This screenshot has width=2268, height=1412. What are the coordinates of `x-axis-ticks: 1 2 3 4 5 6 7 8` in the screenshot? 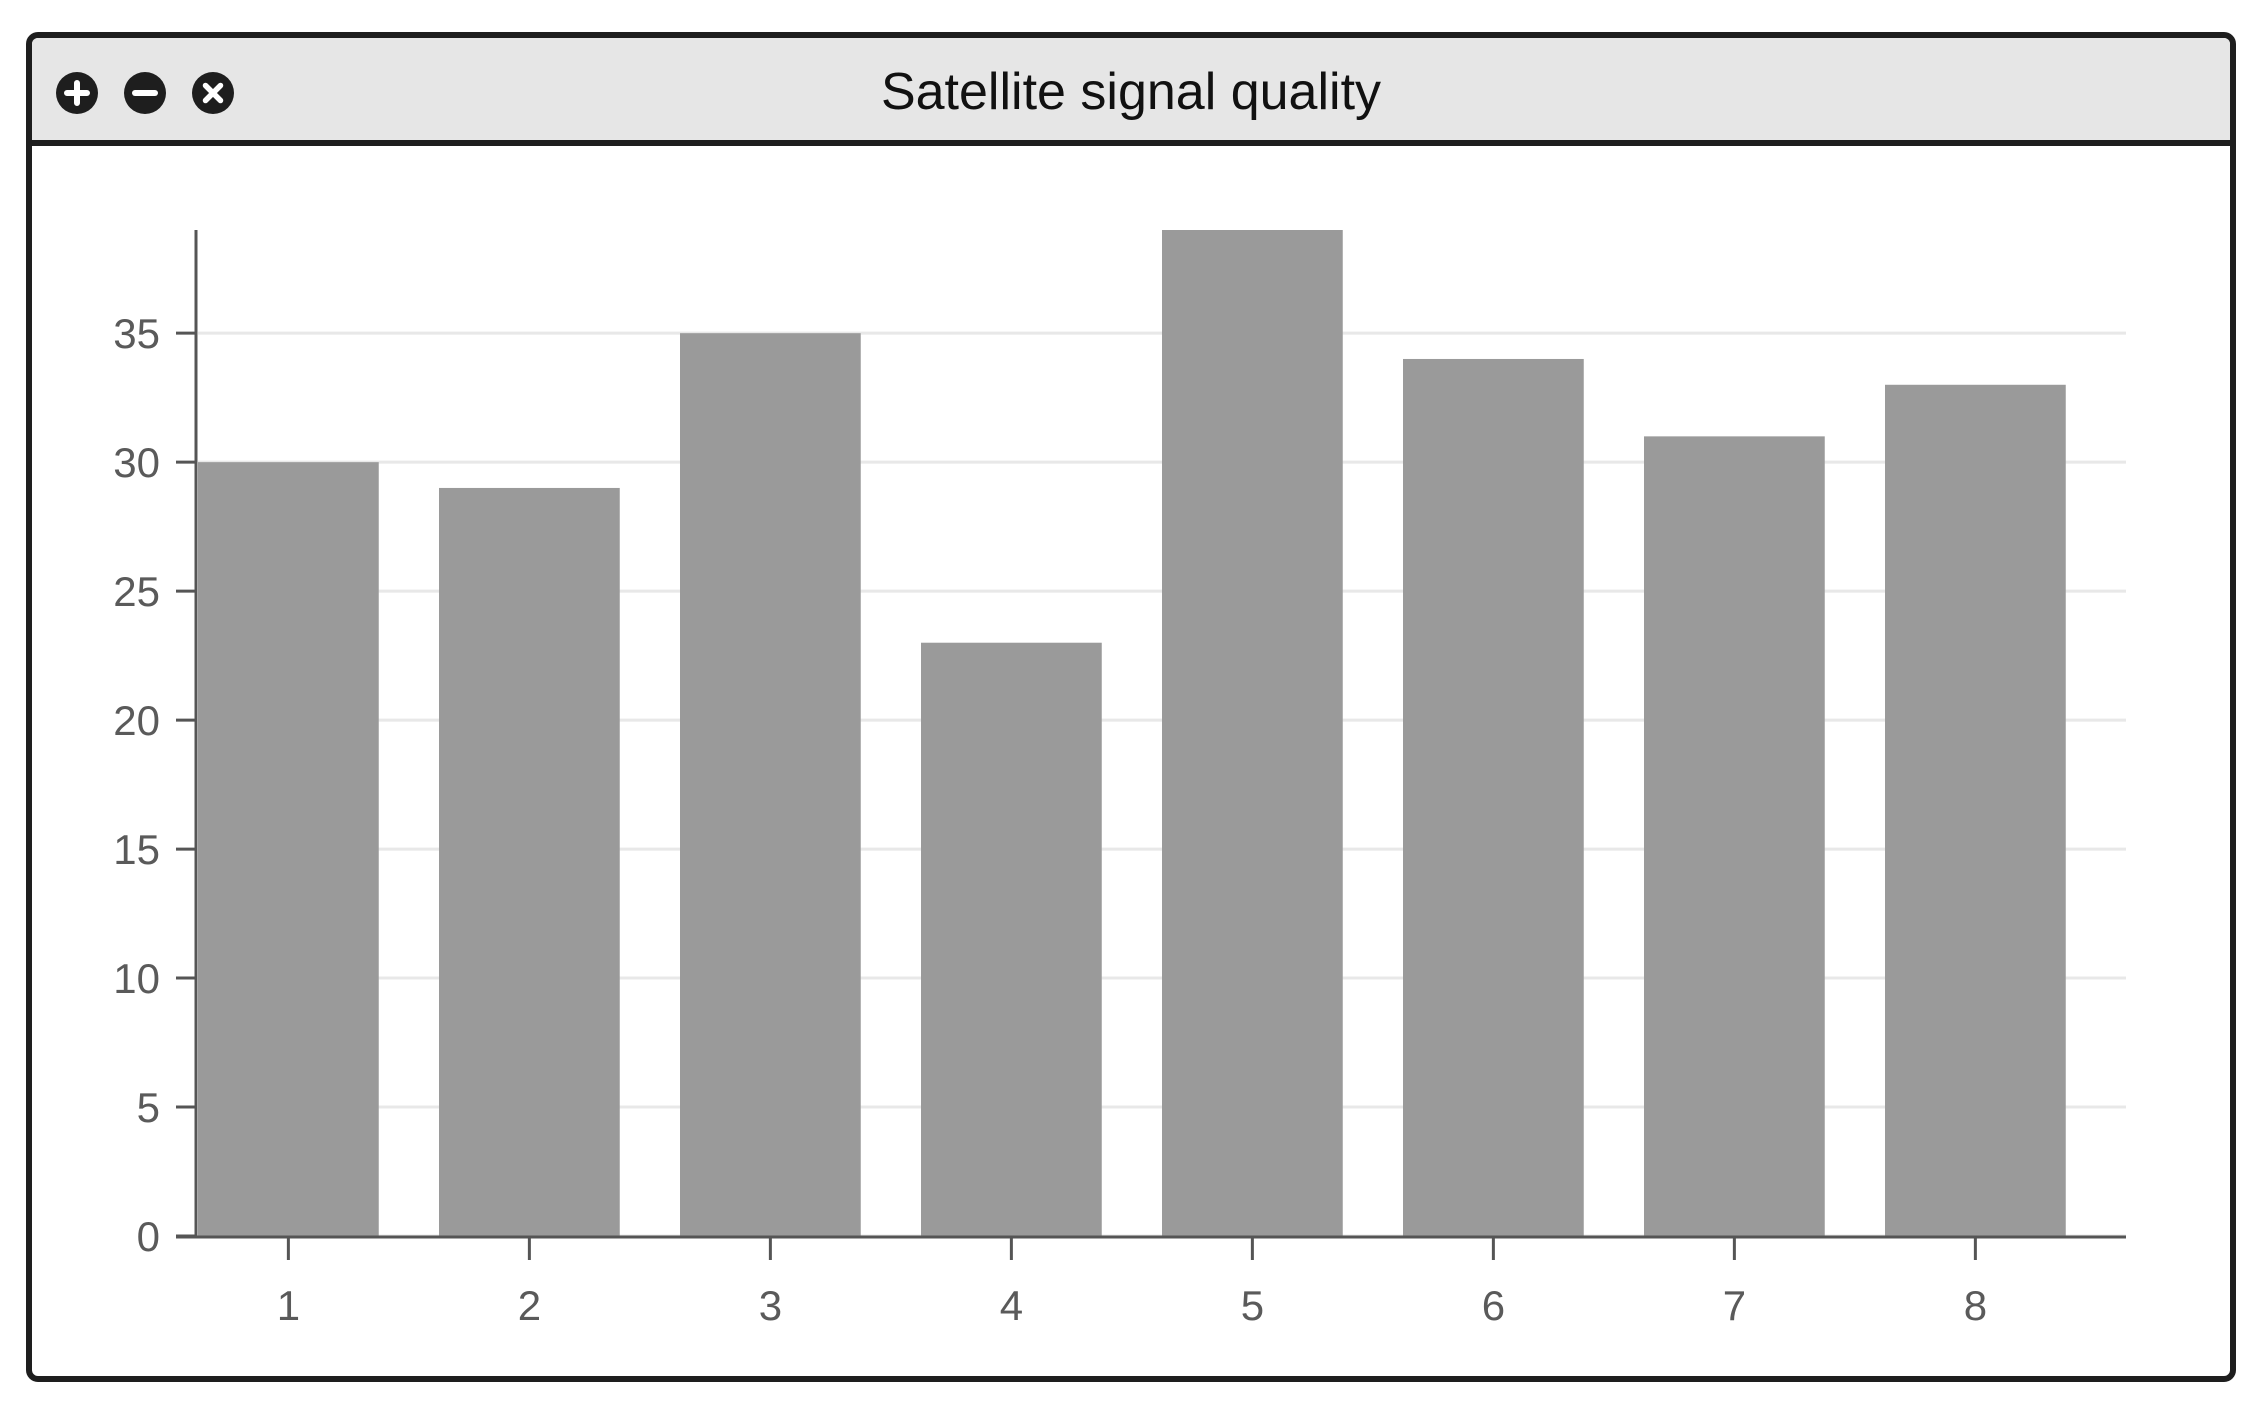 It's located at (1132, 1283).